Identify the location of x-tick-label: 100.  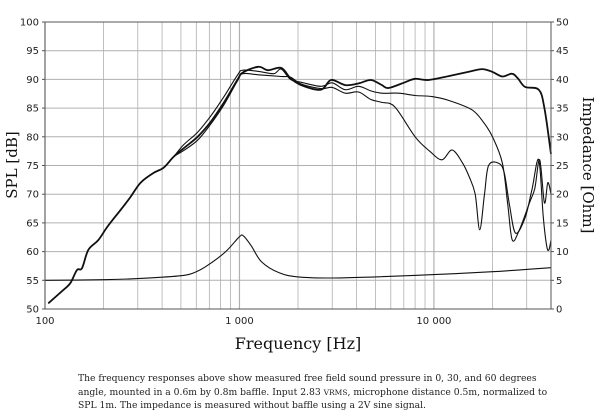
(44, 321).